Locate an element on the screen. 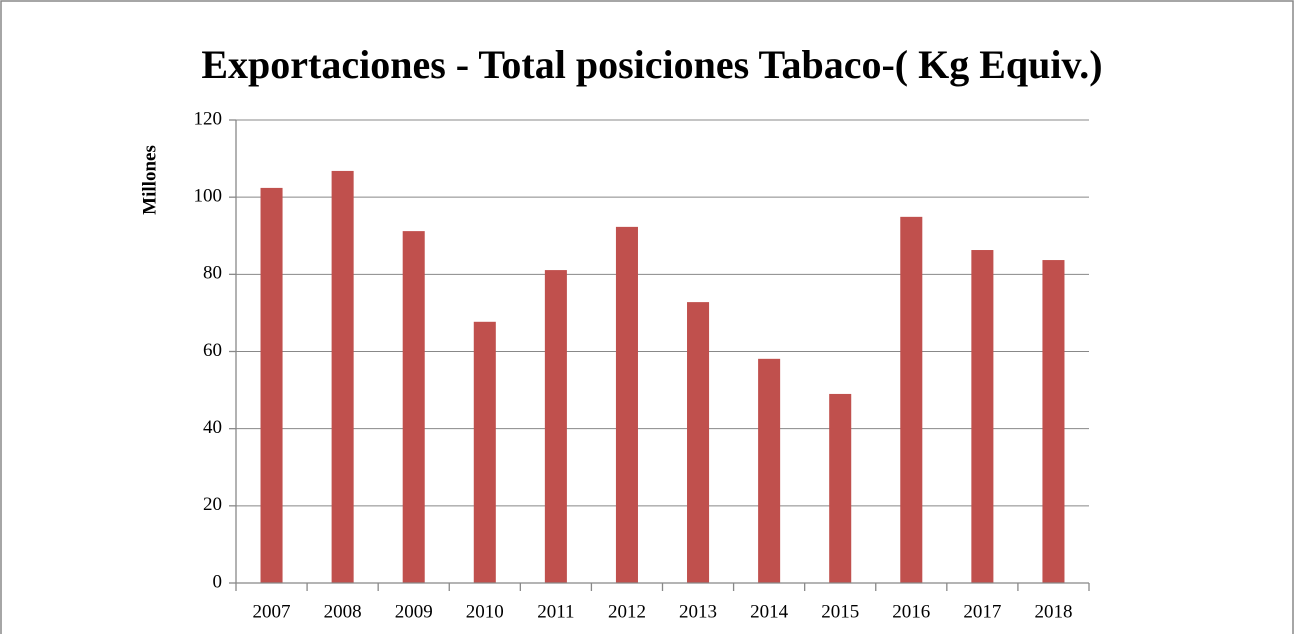 The width and height of the screenshot is (1294, 634). x-tick-label: 2013 is located at coordinates (698, 611).